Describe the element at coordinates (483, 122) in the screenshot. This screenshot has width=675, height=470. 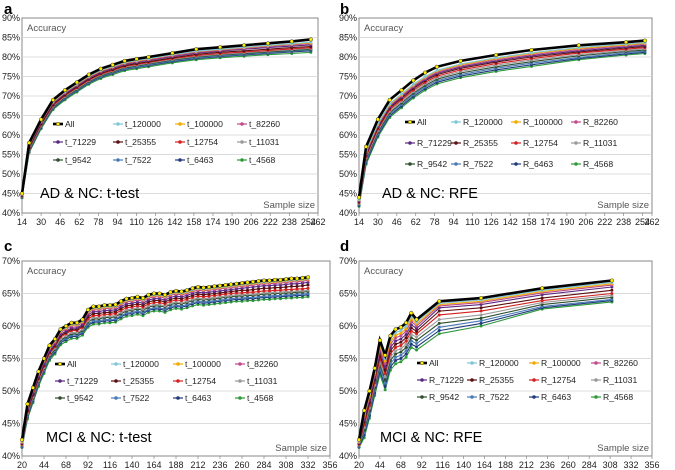
I see `legend-label: R_120000` at that location.